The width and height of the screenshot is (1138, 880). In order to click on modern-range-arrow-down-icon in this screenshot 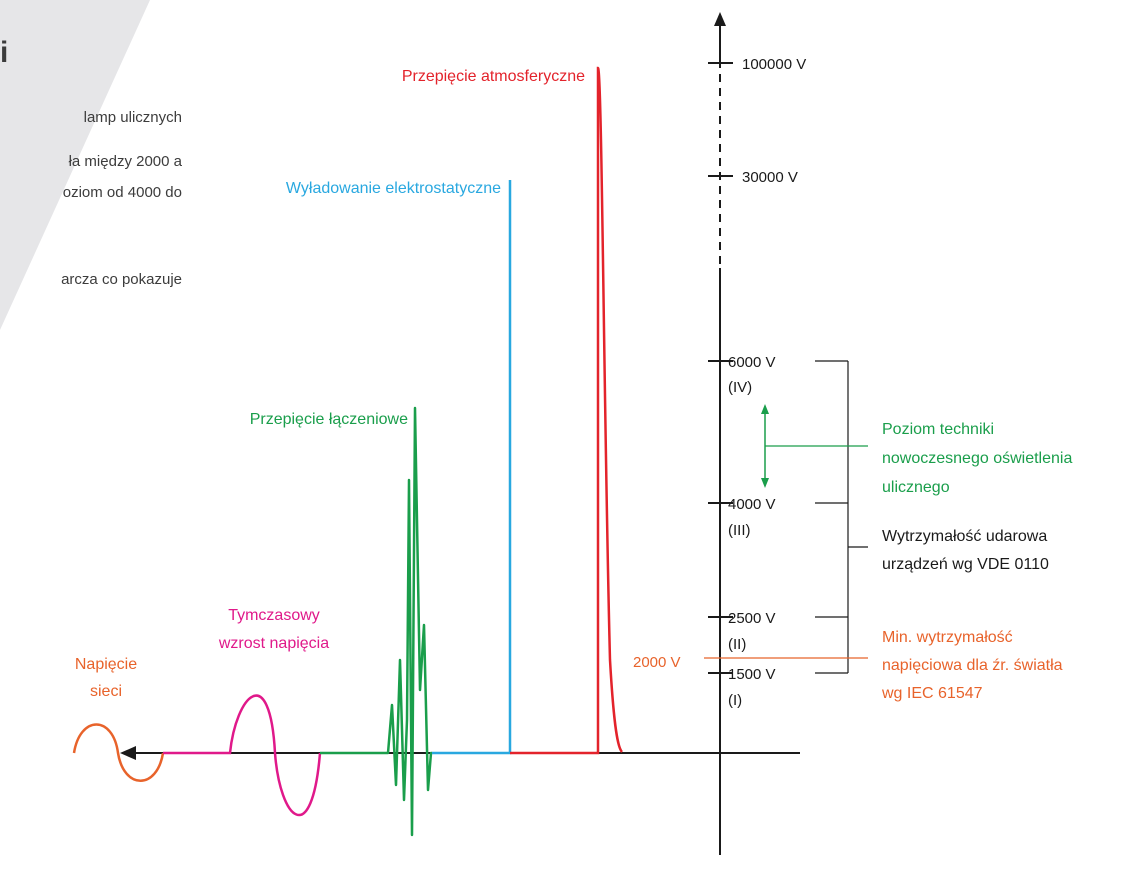, I will do `click(765, 483)`.